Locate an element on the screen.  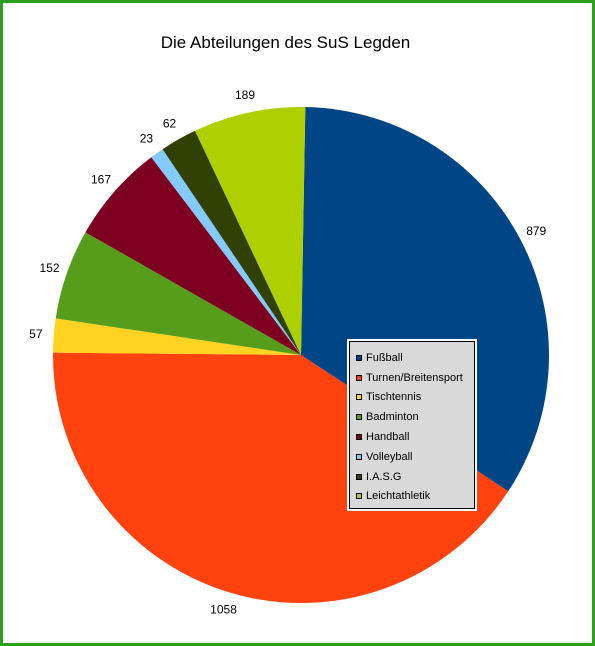
legend-label-5: Volleyball is located at coordinates (389, 456).